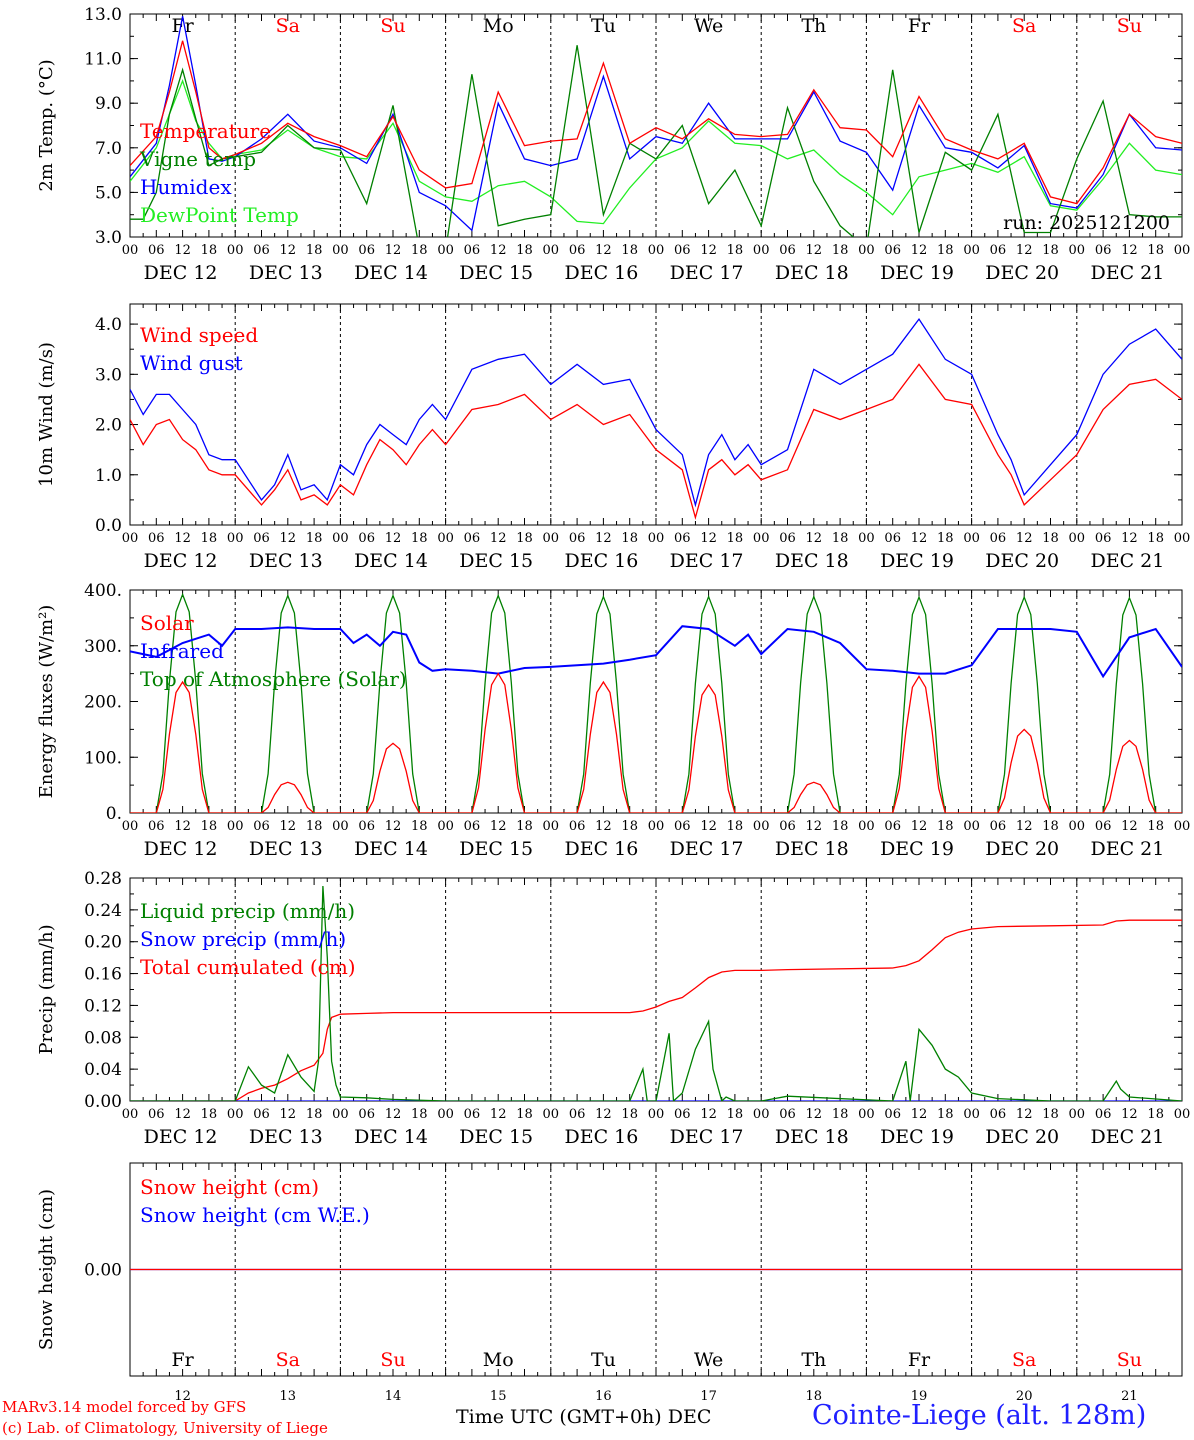 The height and width of the screenshot is (1440, 1194). Describe the element at coordinates (108, 526) in the screenshot. I see `y-tick-label: 0.0` at that location.